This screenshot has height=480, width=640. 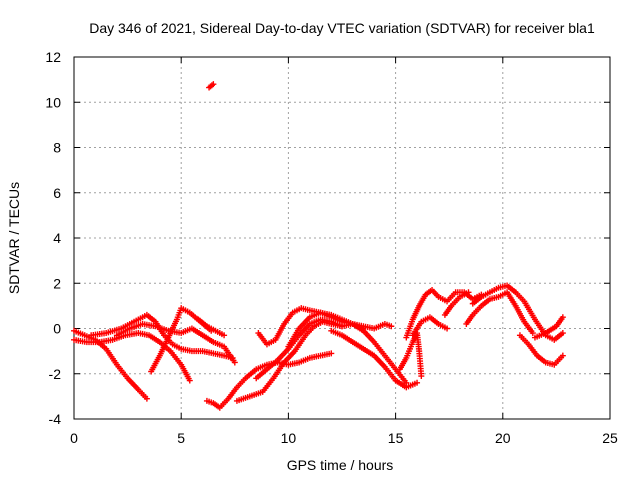 I want to click on y-tick-label: -2, so click(x=55, y=374).